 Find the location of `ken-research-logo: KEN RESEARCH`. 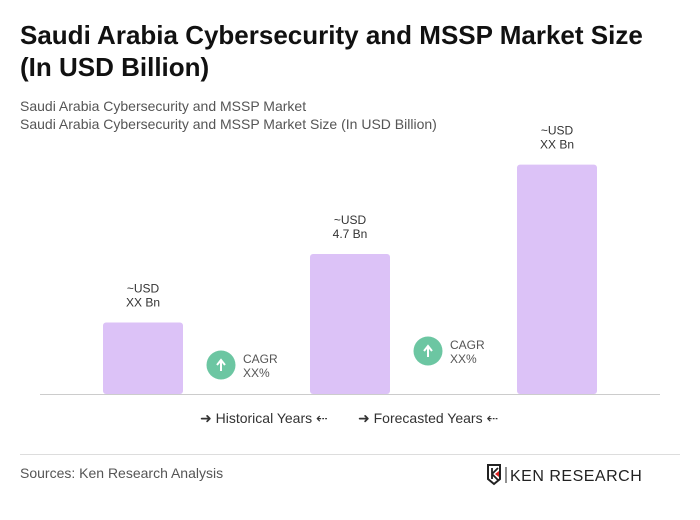

ken-research-logo: KEN RESEARCH is located at coordinates (564, 475).